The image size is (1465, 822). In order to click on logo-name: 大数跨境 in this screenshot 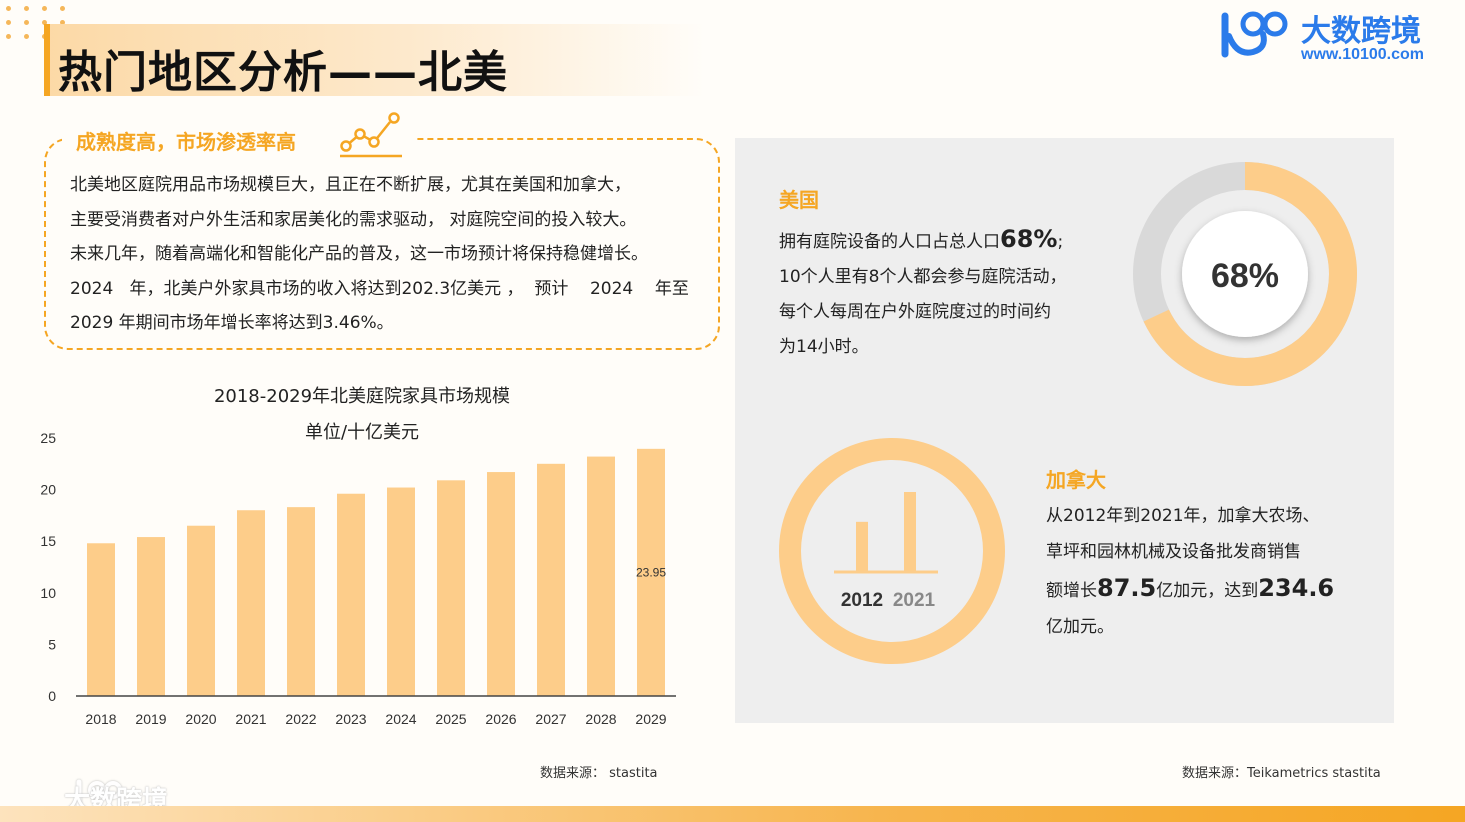, I will do `click(1361, 31)`.